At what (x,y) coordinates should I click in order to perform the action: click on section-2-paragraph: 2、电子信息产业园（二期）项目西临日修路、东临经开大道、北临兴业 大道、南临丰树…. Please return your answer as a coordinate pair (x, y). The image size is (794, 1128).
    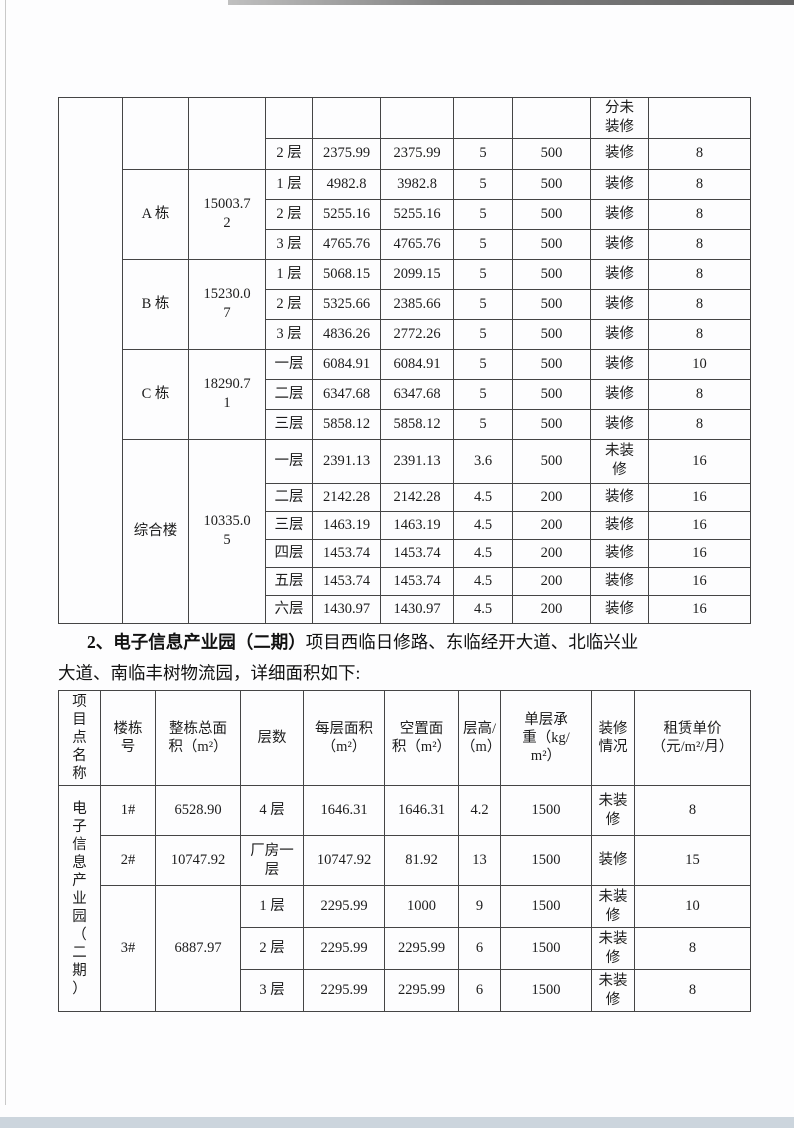
    Looking at the image, I should click on (392, 658).